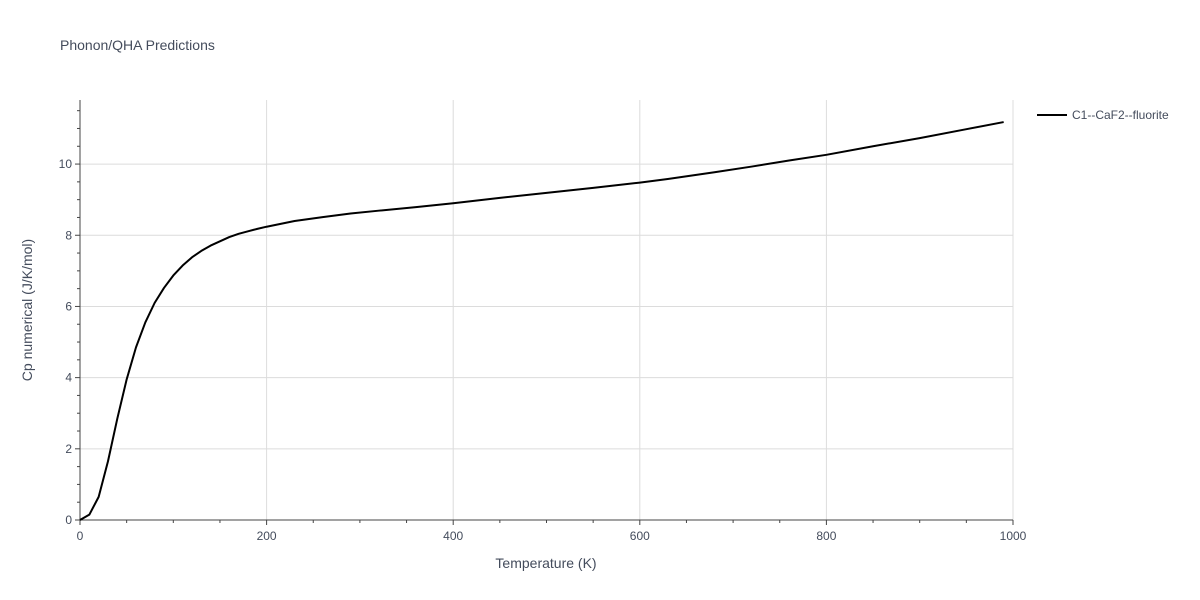  Describe the element at coordinates (80, 536) in the screenshot. I see `x-tick-label: 0` at that location.